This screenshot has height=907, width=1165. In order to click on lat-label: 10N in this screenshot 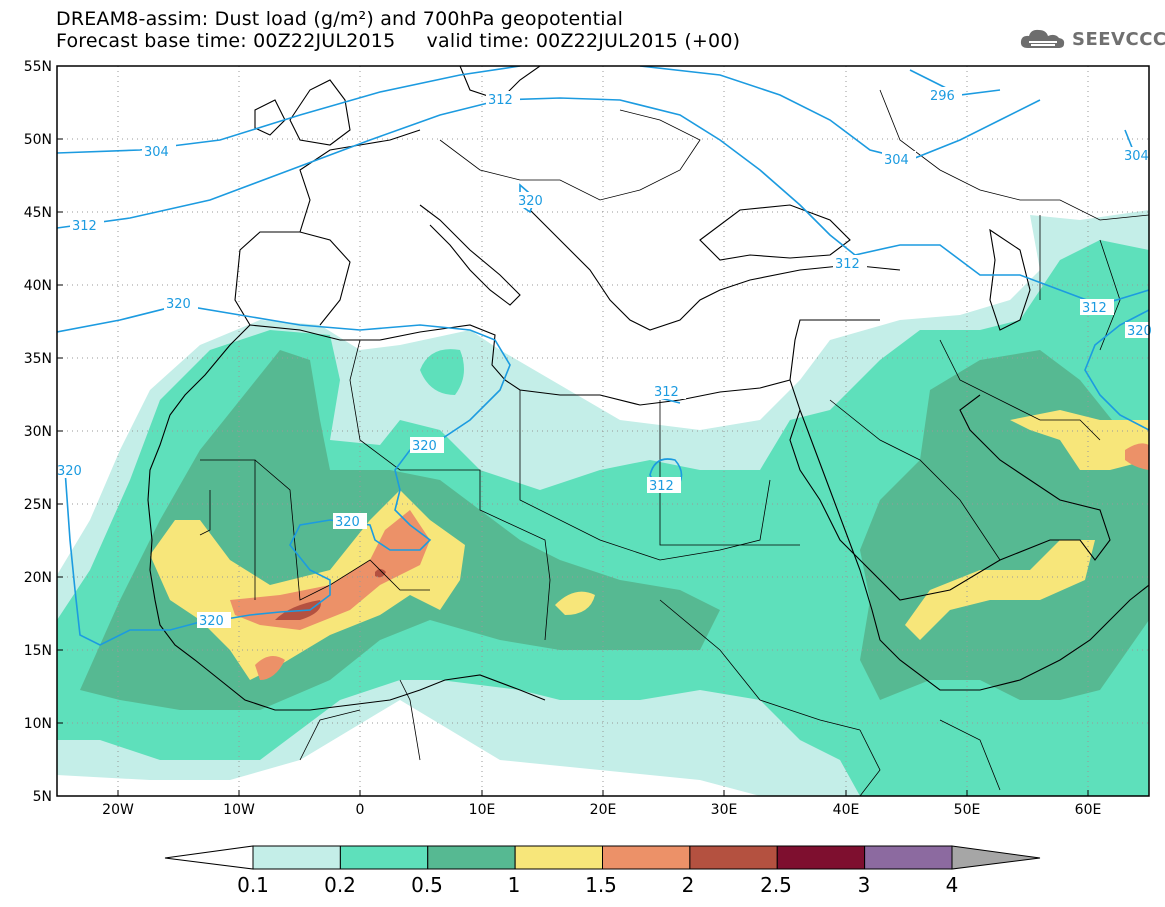, I will do `click(38, 724)`.